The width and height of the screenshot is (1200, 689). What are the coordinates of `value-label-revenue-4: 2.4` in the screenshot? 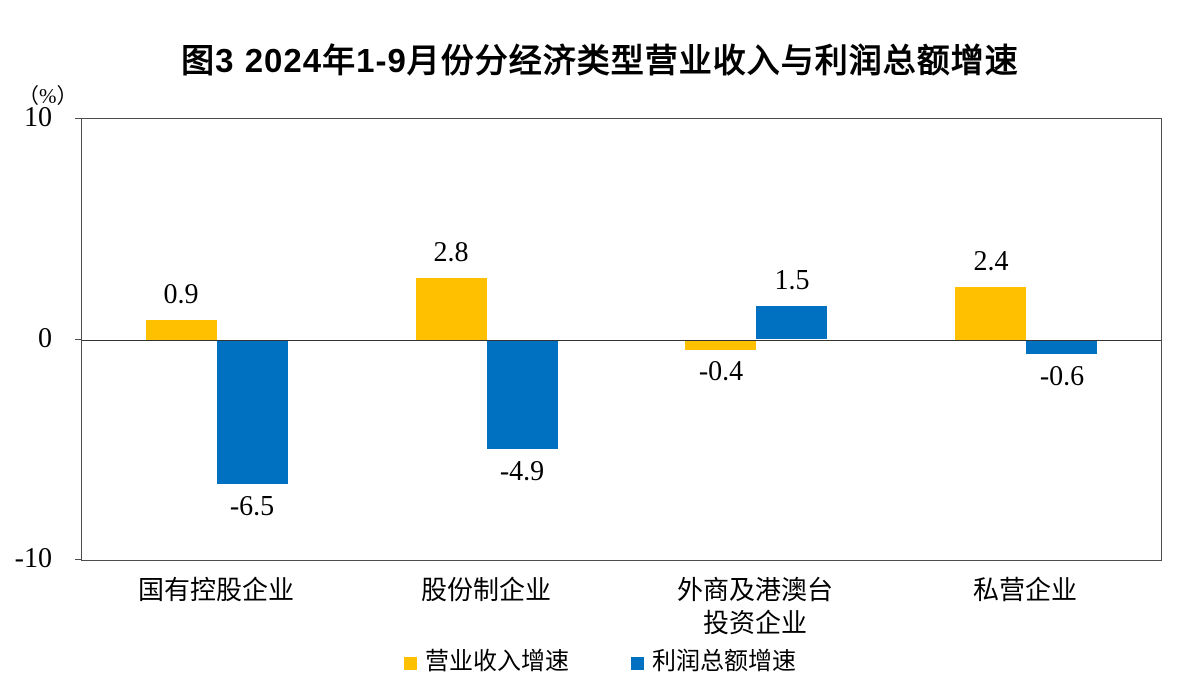 It's located at (991, 261).